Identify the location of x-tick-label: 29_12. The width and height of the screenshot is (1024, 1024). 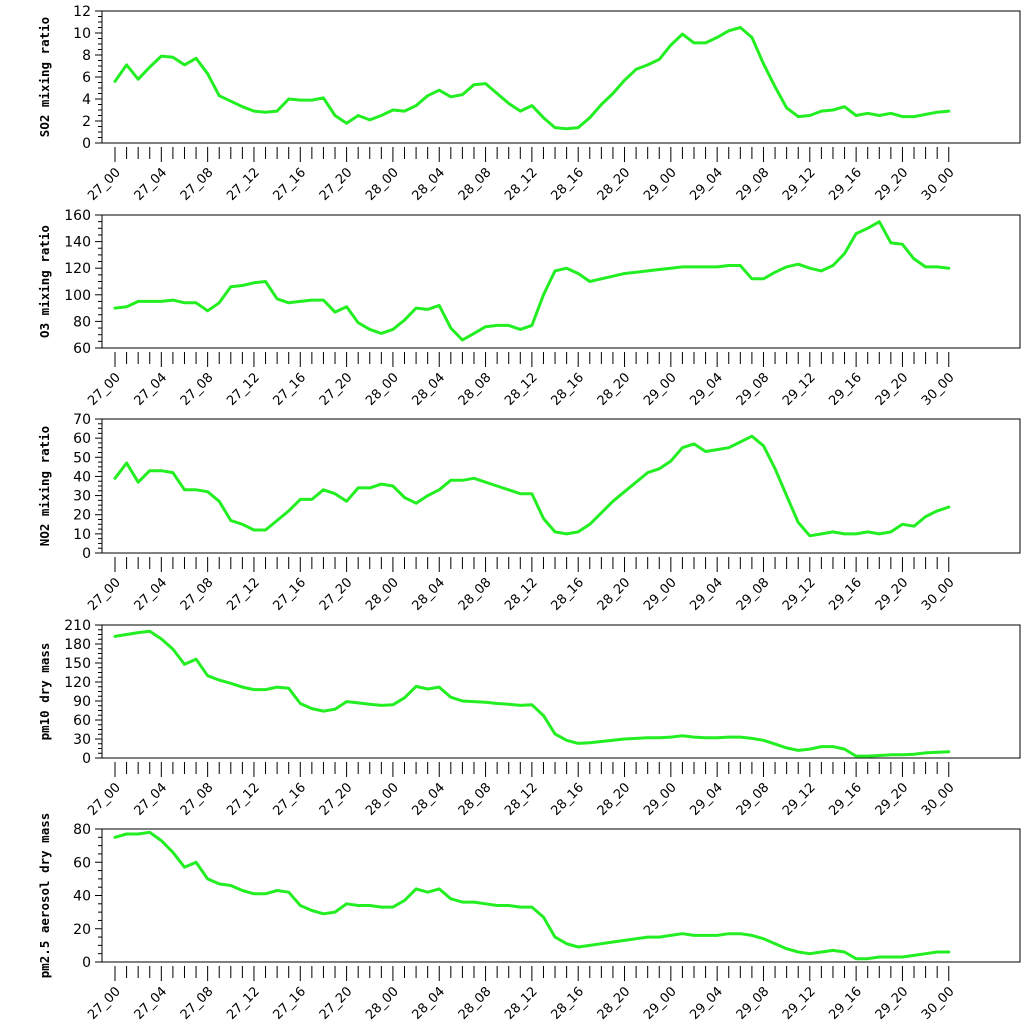
(799, 389).